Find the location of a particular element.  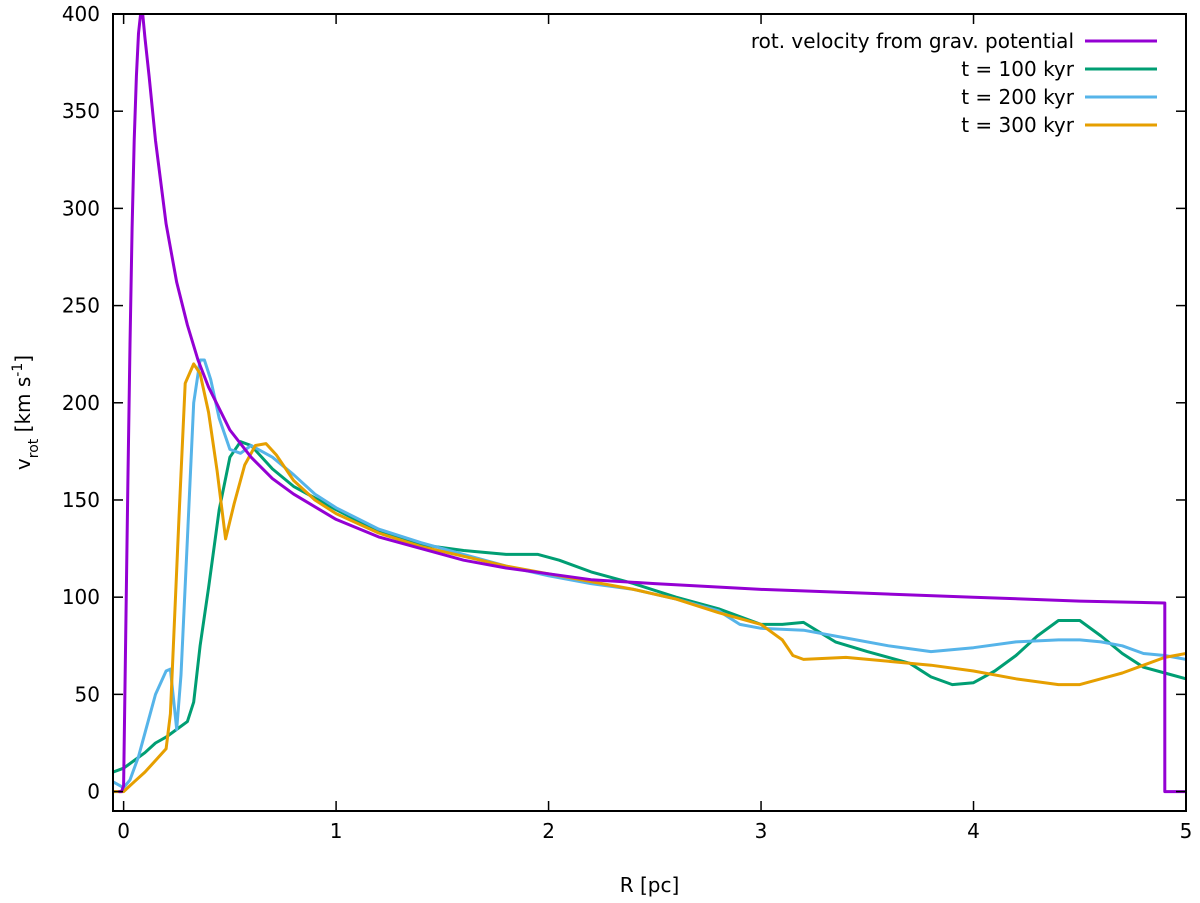

y-axis-label-sub: rot is located at coordinates (34, 448).